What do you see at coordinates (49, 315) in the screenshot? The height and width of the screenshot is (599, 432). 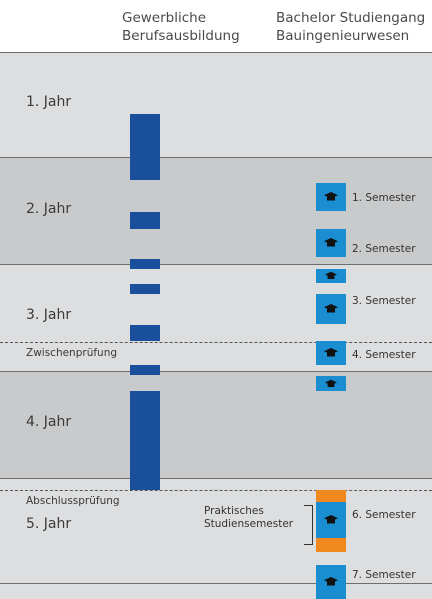 I see `year-label-3: 3. Jahr` at bounding box center [49, 315].